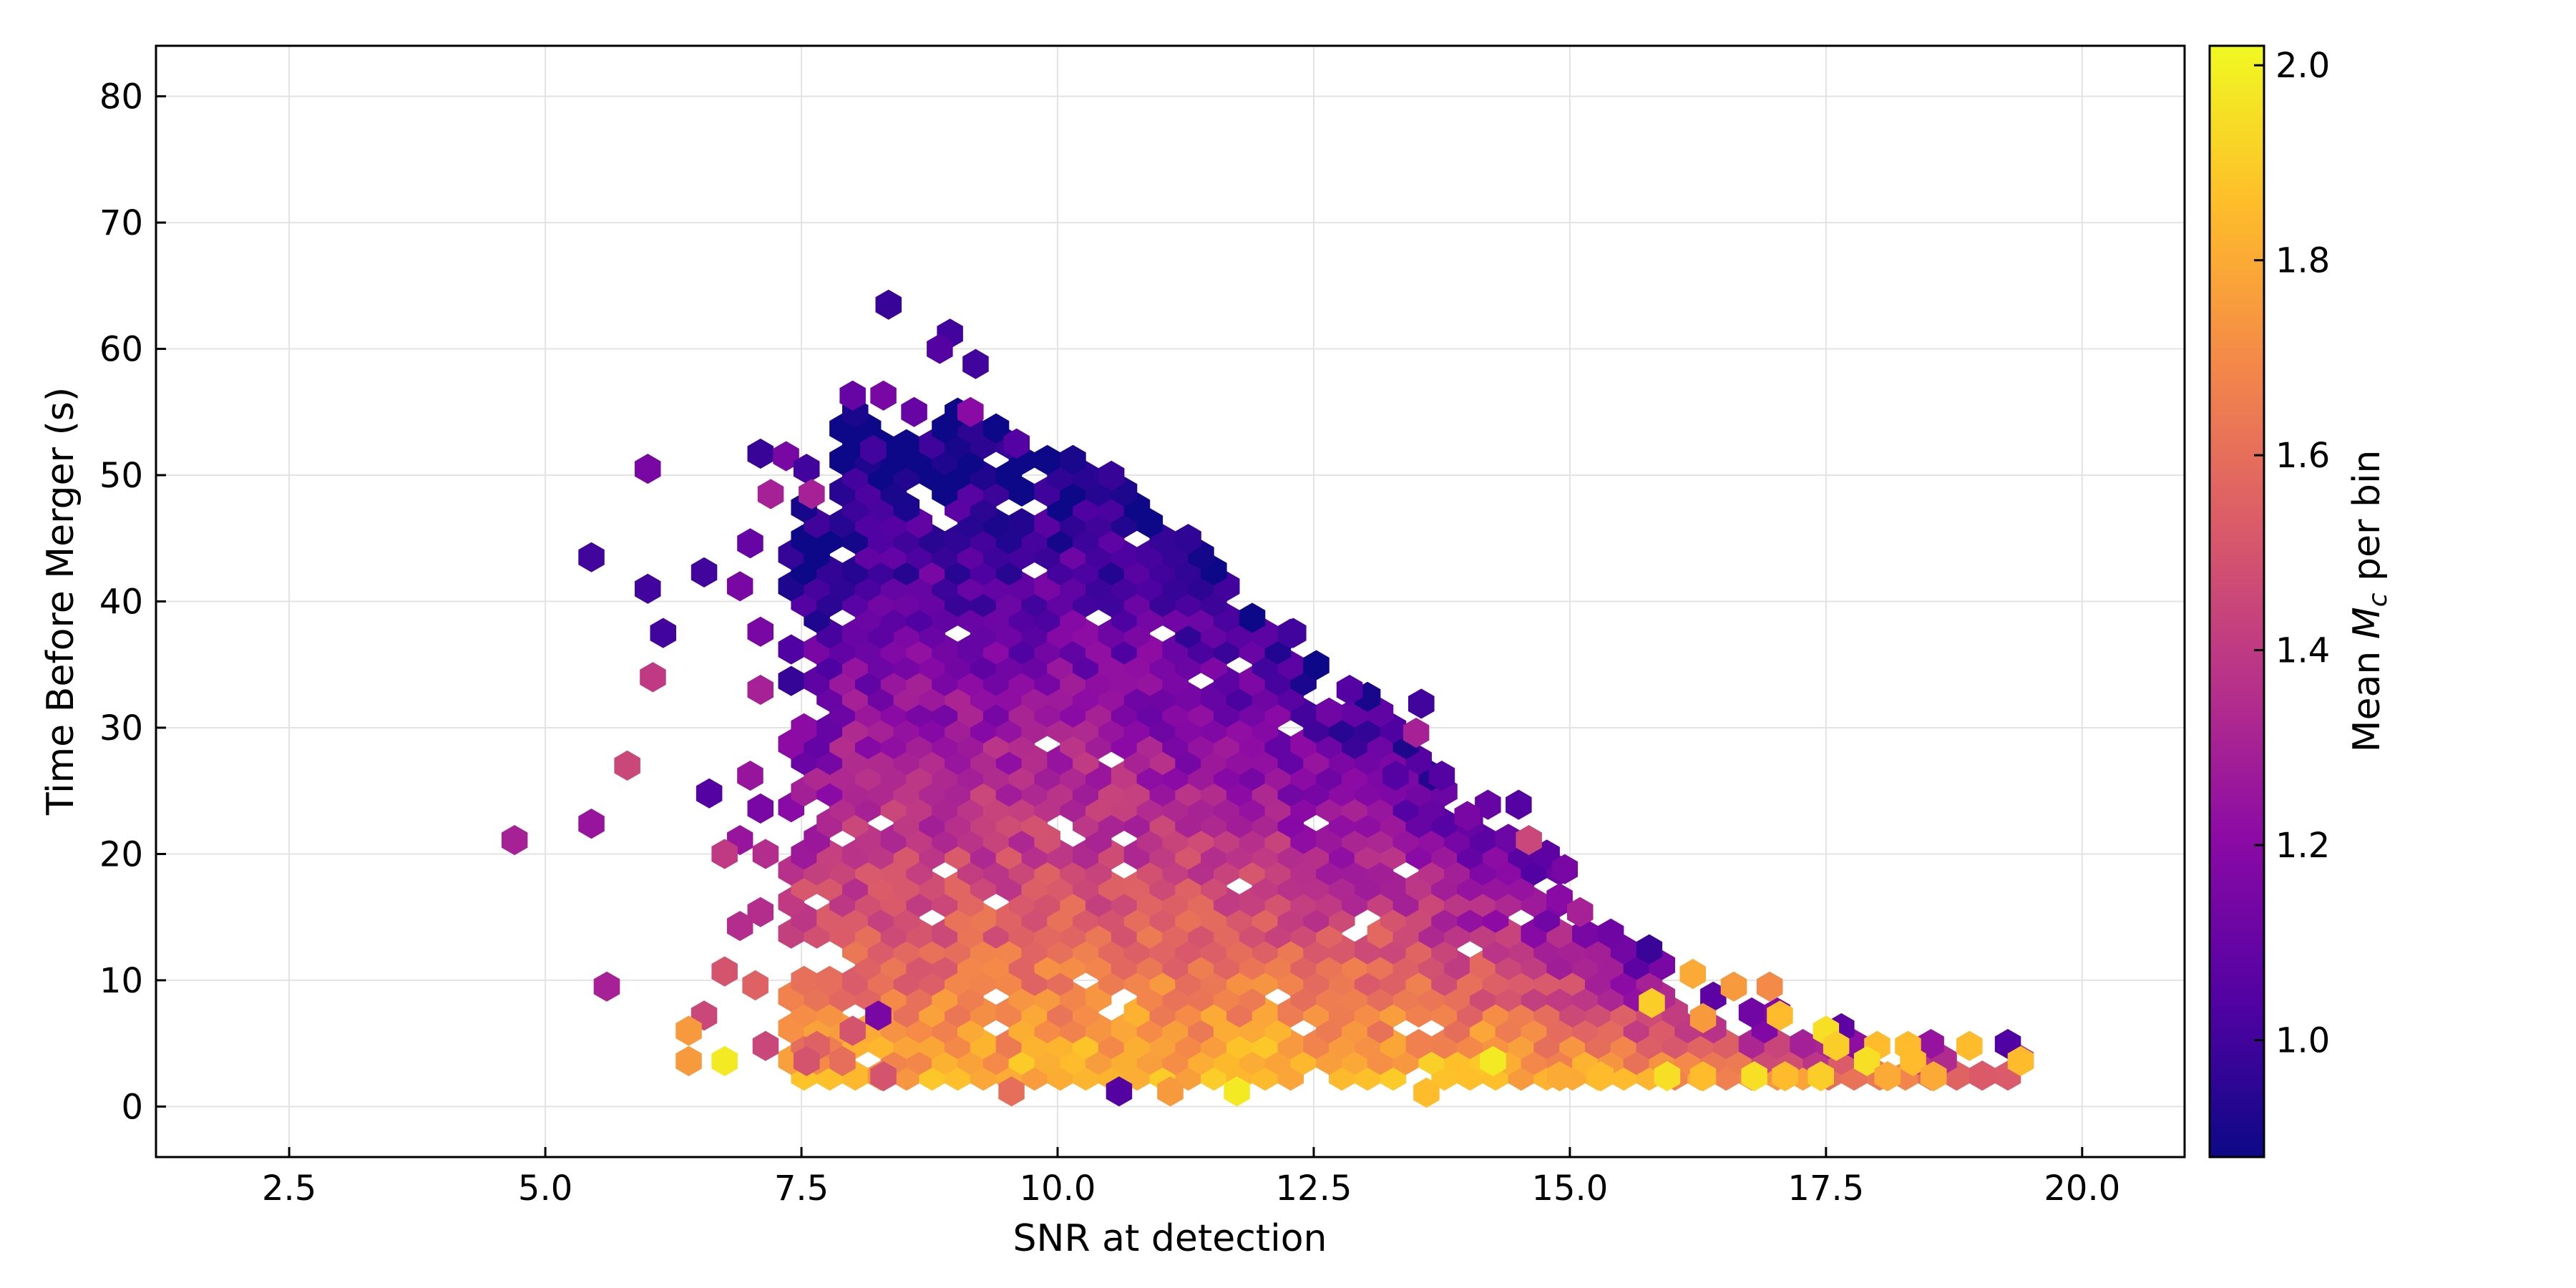  I want to click on x-tick-label: 5.0, so click(545, 1189).